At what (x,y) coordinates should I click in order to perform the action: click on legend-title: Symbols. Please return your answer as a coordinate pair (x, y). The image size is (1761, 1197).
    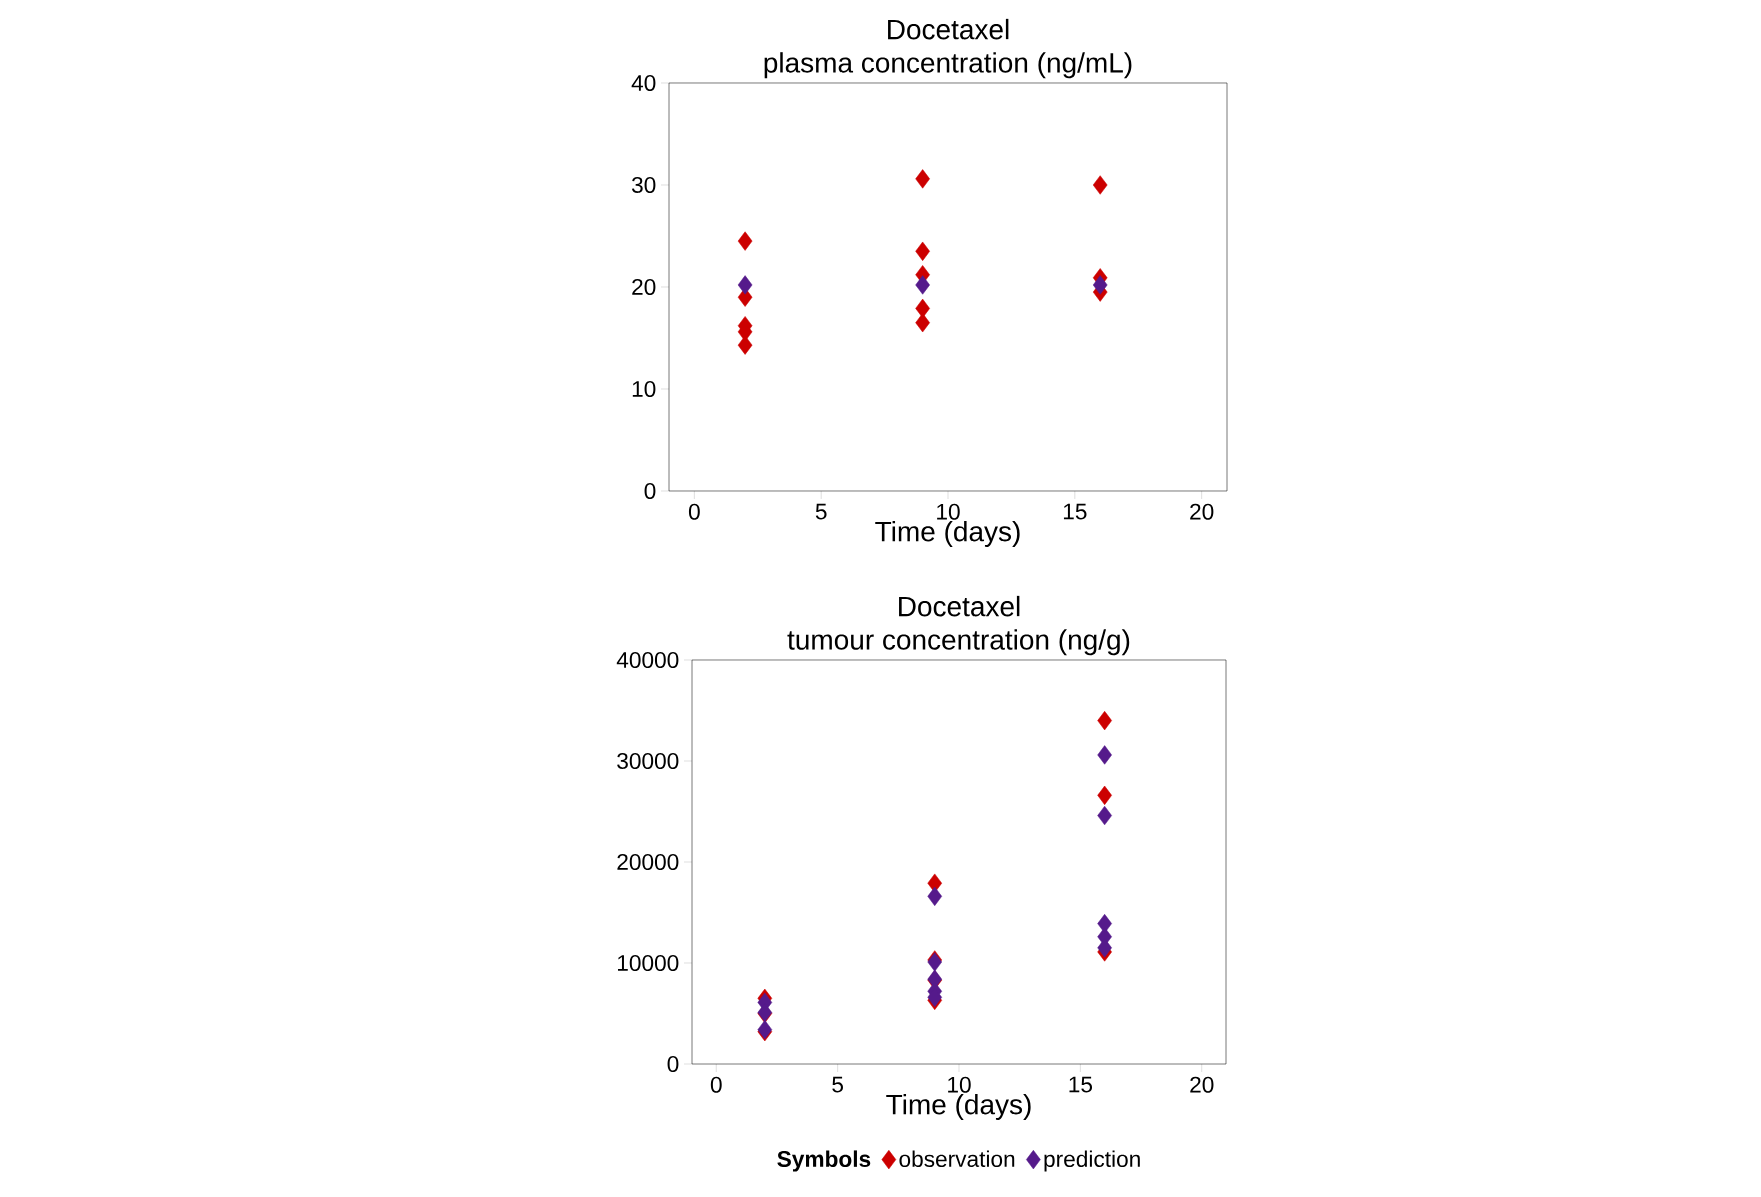
    Looking at the image, I should click on (824, 1161).